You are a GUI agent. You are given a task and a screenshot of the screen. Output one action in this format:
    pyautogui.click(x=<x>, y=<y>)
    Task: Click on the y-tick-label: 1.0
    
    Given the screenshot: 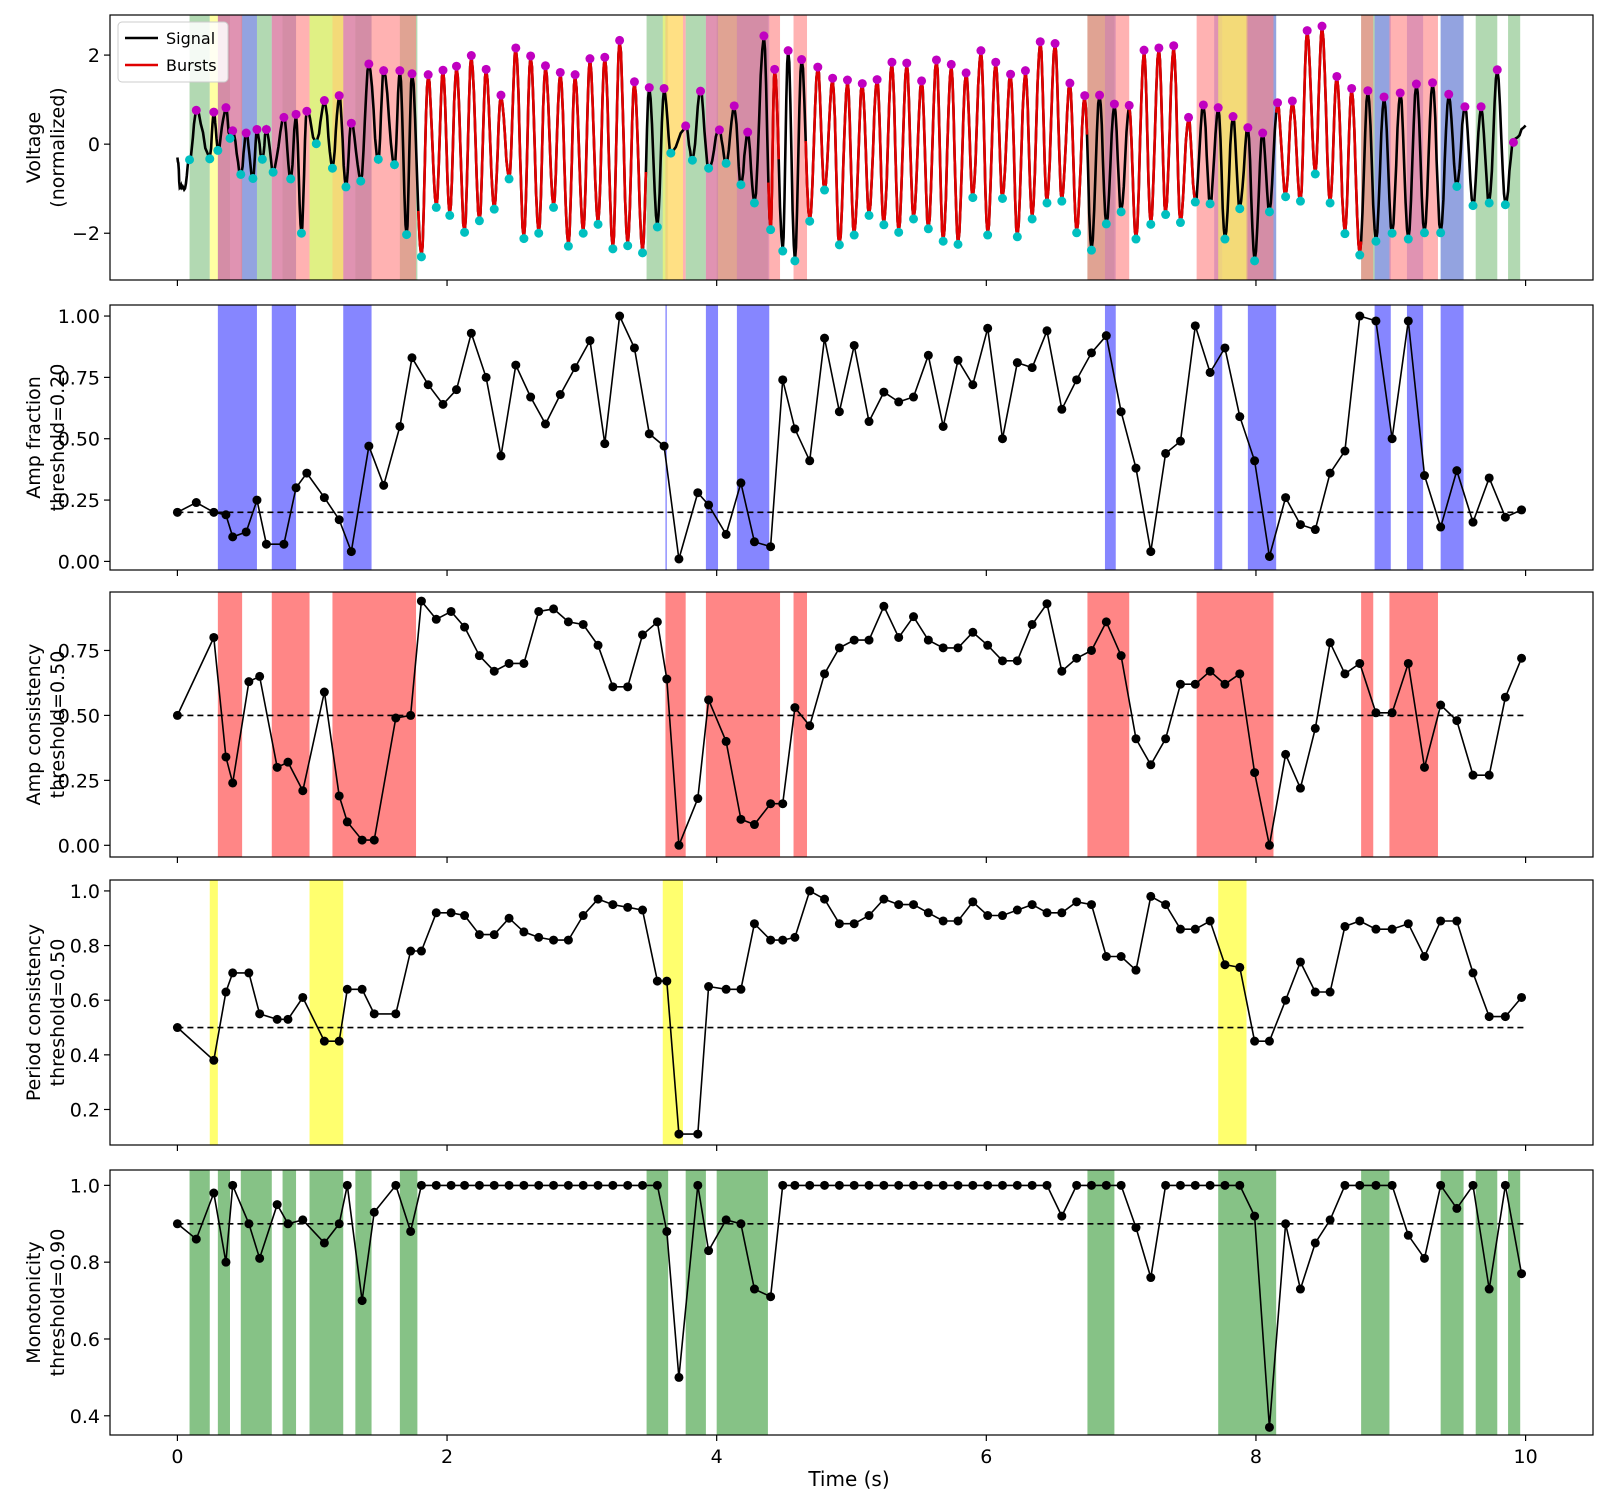 What is the action you would take?
    pyautogui.click(x=85, y=1186)
    